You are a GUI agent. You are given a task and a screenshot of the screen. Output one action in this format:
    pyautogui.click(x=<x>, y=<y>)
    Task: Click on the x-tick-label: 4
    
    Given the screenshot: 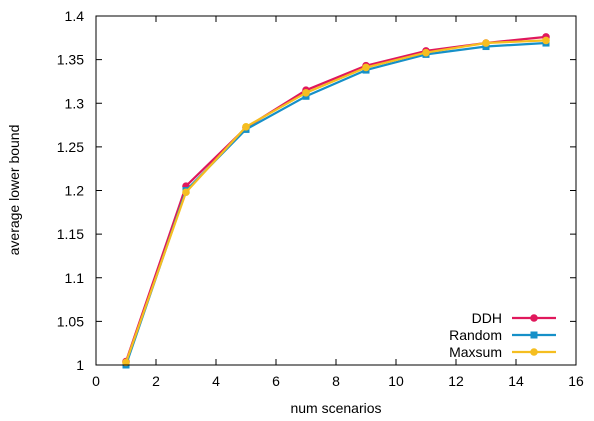 What is the action you would take?
    pyautogui.click(x=216, y=381)
    